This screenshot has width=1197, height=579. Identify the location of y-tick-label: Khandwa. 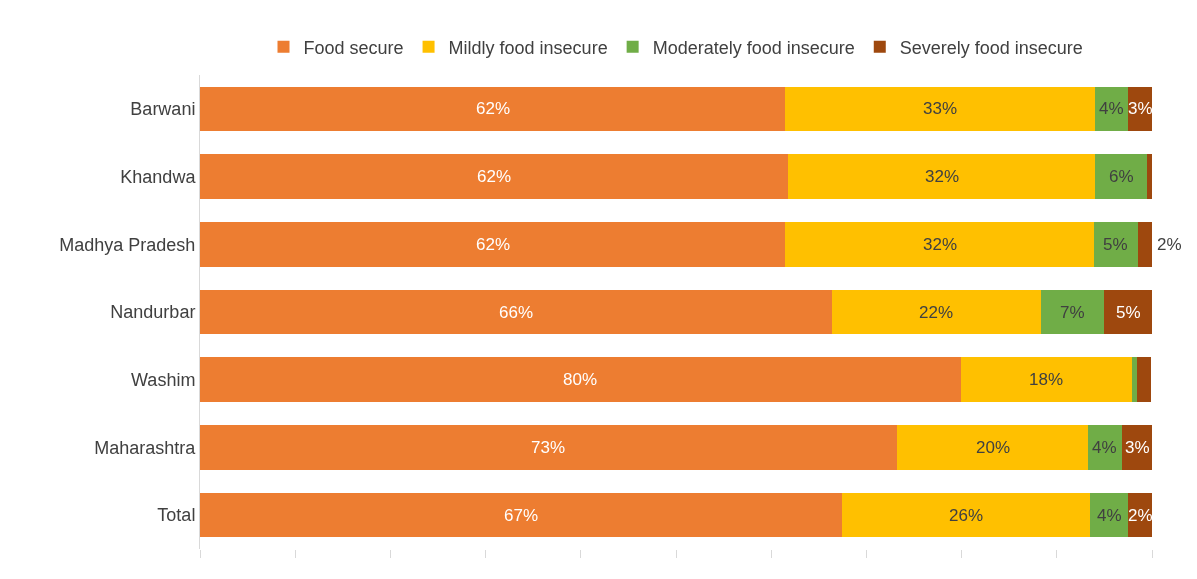
(158, 176).